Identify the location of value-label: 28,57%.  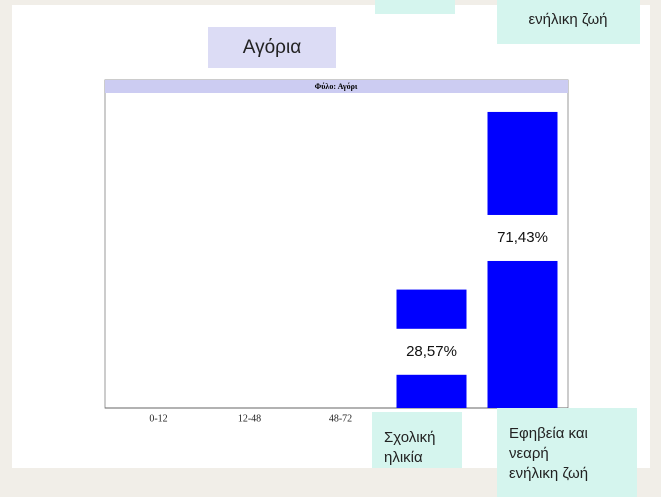
(431, 351).